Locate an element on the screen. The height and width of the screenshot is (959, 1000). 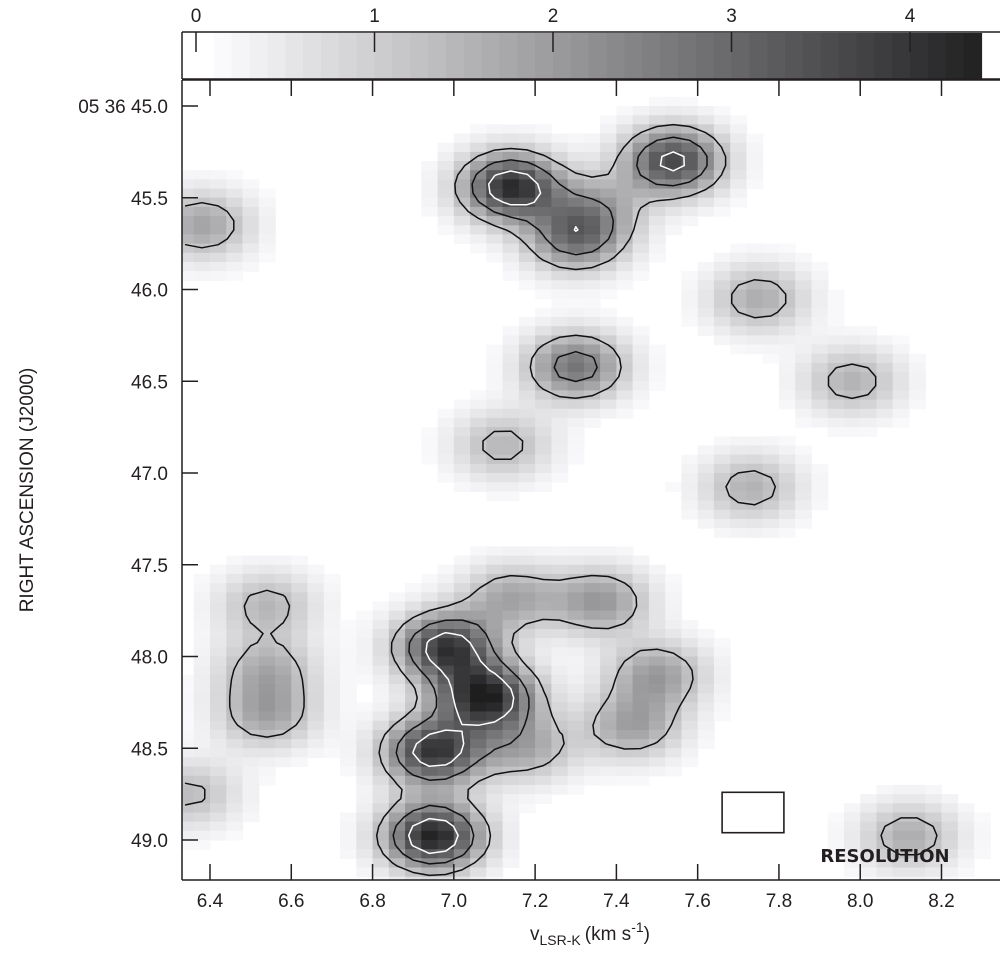
x-tick-label: 7.6 is located at coordinates (697, 901).